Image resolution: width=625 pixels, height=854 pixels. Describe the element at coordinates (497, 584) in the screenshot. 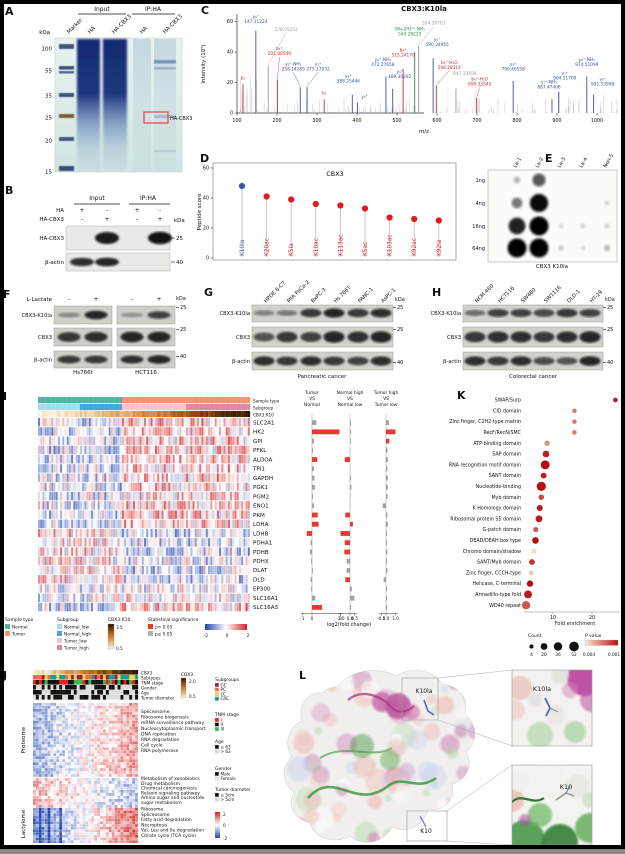

I see `domain-label: Helicase, C-terminal` at that location.